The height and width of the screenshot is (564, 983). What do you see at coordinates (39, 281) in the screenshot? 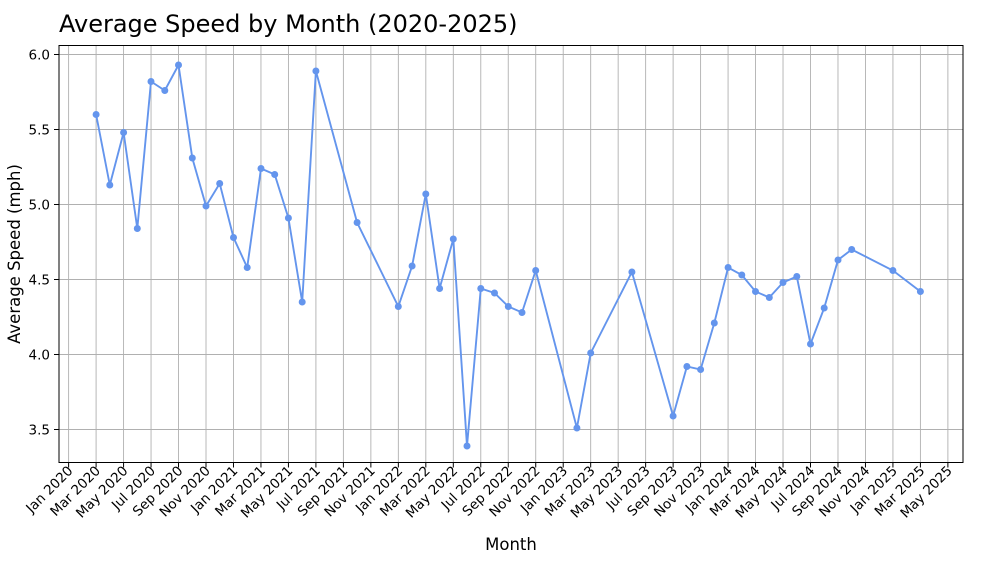
I see `y-tick-label: 4.5` at bounding box center [39, 281].